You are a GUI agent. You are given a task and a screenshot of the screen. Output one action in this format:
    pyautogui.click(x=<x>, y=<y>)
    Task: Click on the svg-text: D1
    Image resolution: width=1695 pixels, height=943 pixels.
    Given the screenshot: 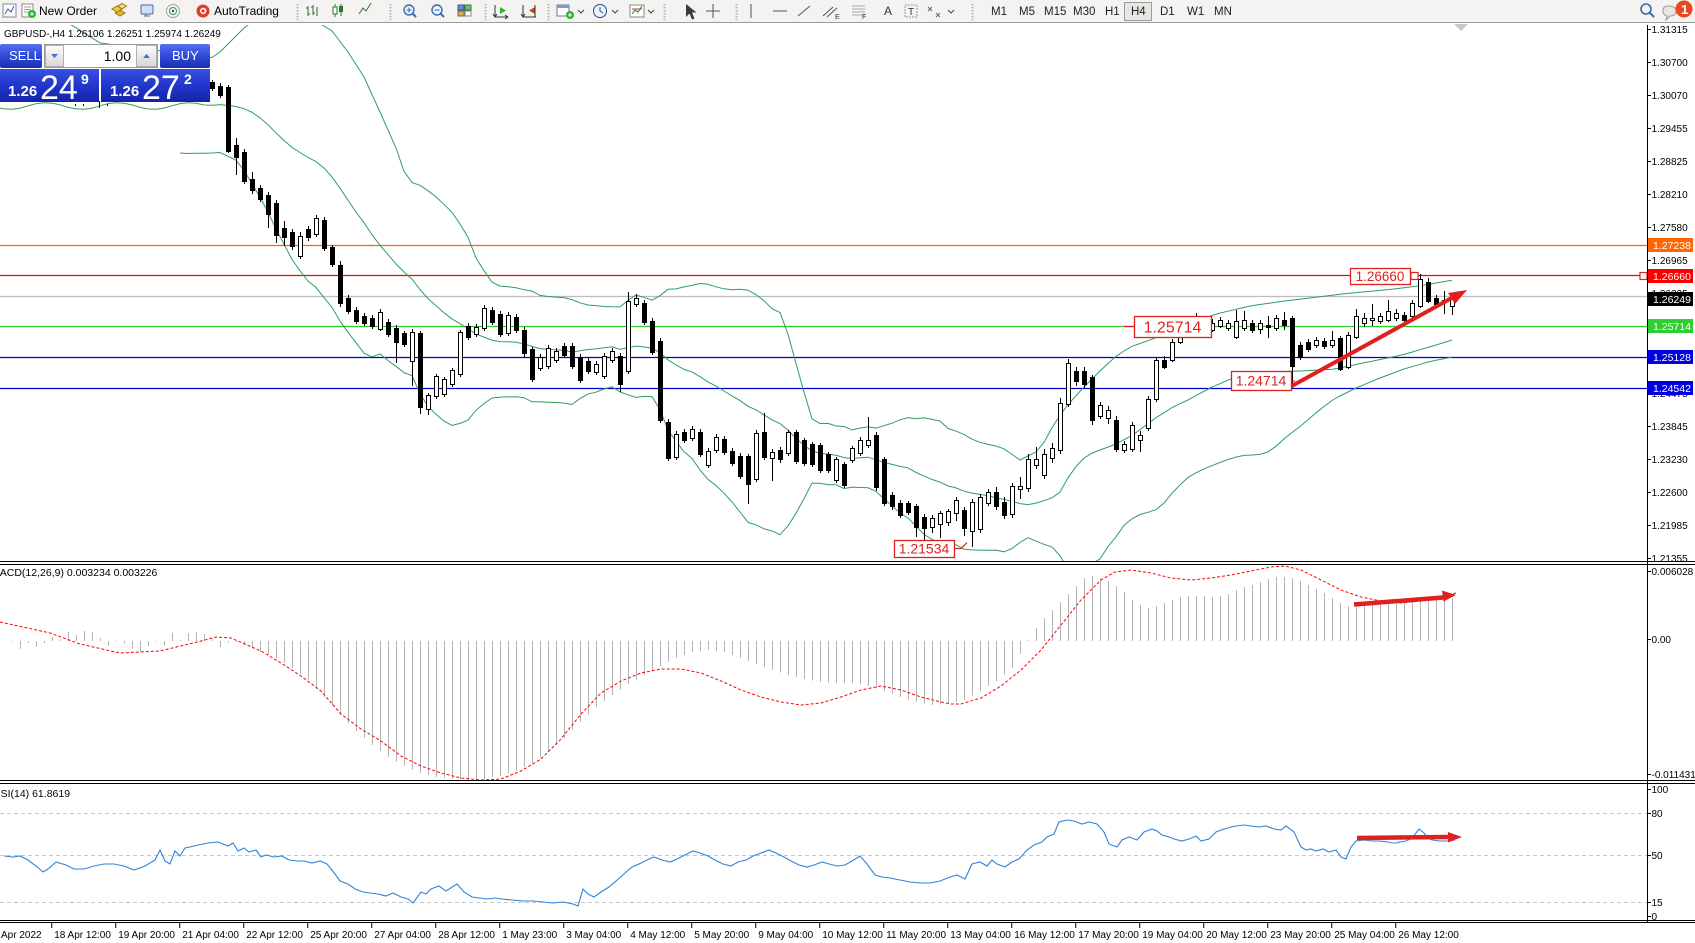 What is the action you would take?
    pyautogui.click(x=1167, y=12)
    